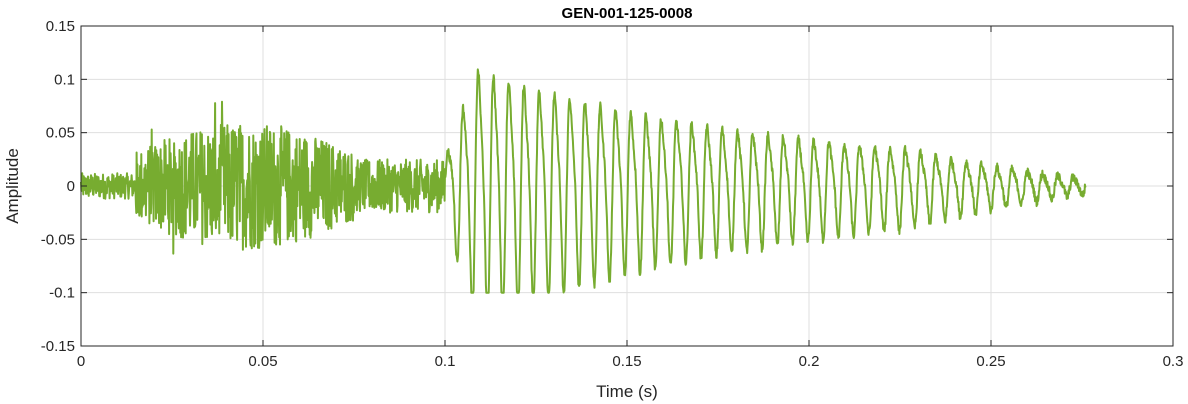 Image resolution: width=1188 pixels, height=404 pixels. Describe the element at coordinates (1173, 361) in the screenshot. I see `x-tick-label: 0.3` at that location.